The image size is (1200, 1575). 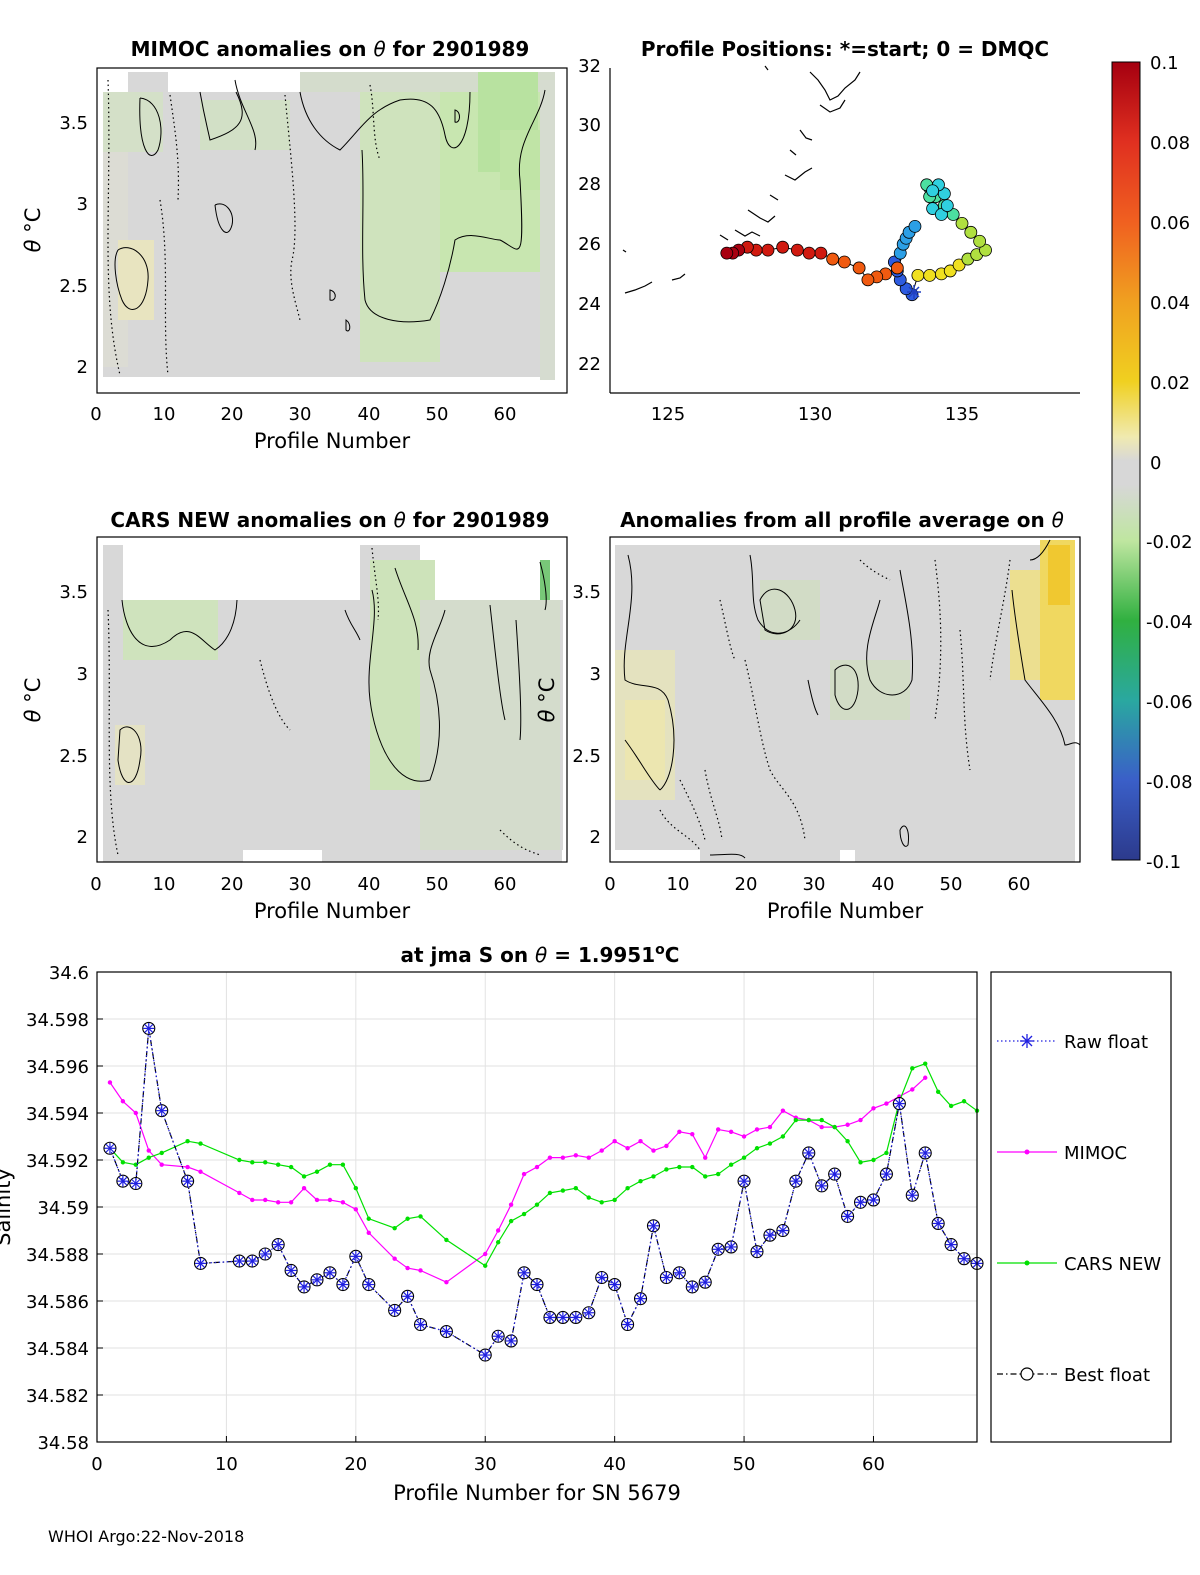 What do you see at coordinates (1170, 383) in the screenshot?
I see `svg-text: 0.02` at bounding box center [1170, 383].